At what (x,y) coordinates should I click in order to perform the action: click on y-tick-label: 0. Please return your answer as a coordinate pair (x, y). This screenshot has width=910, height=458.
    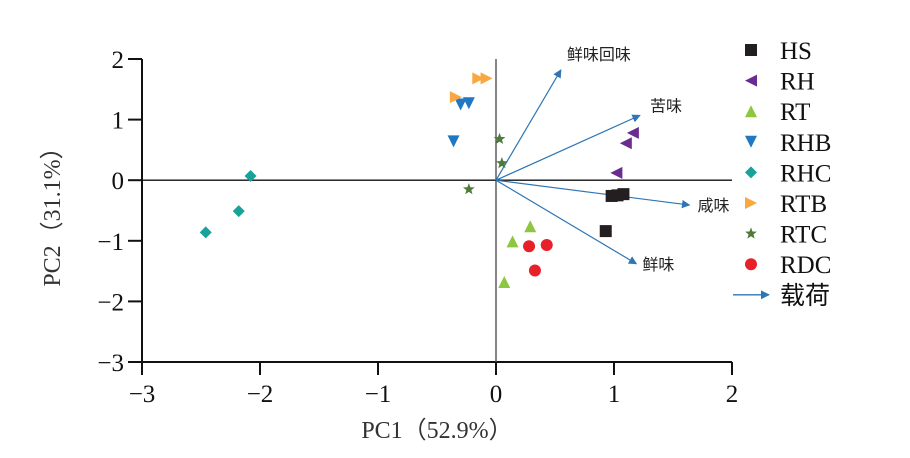
    Looking at the image, I should click on (118, 181).